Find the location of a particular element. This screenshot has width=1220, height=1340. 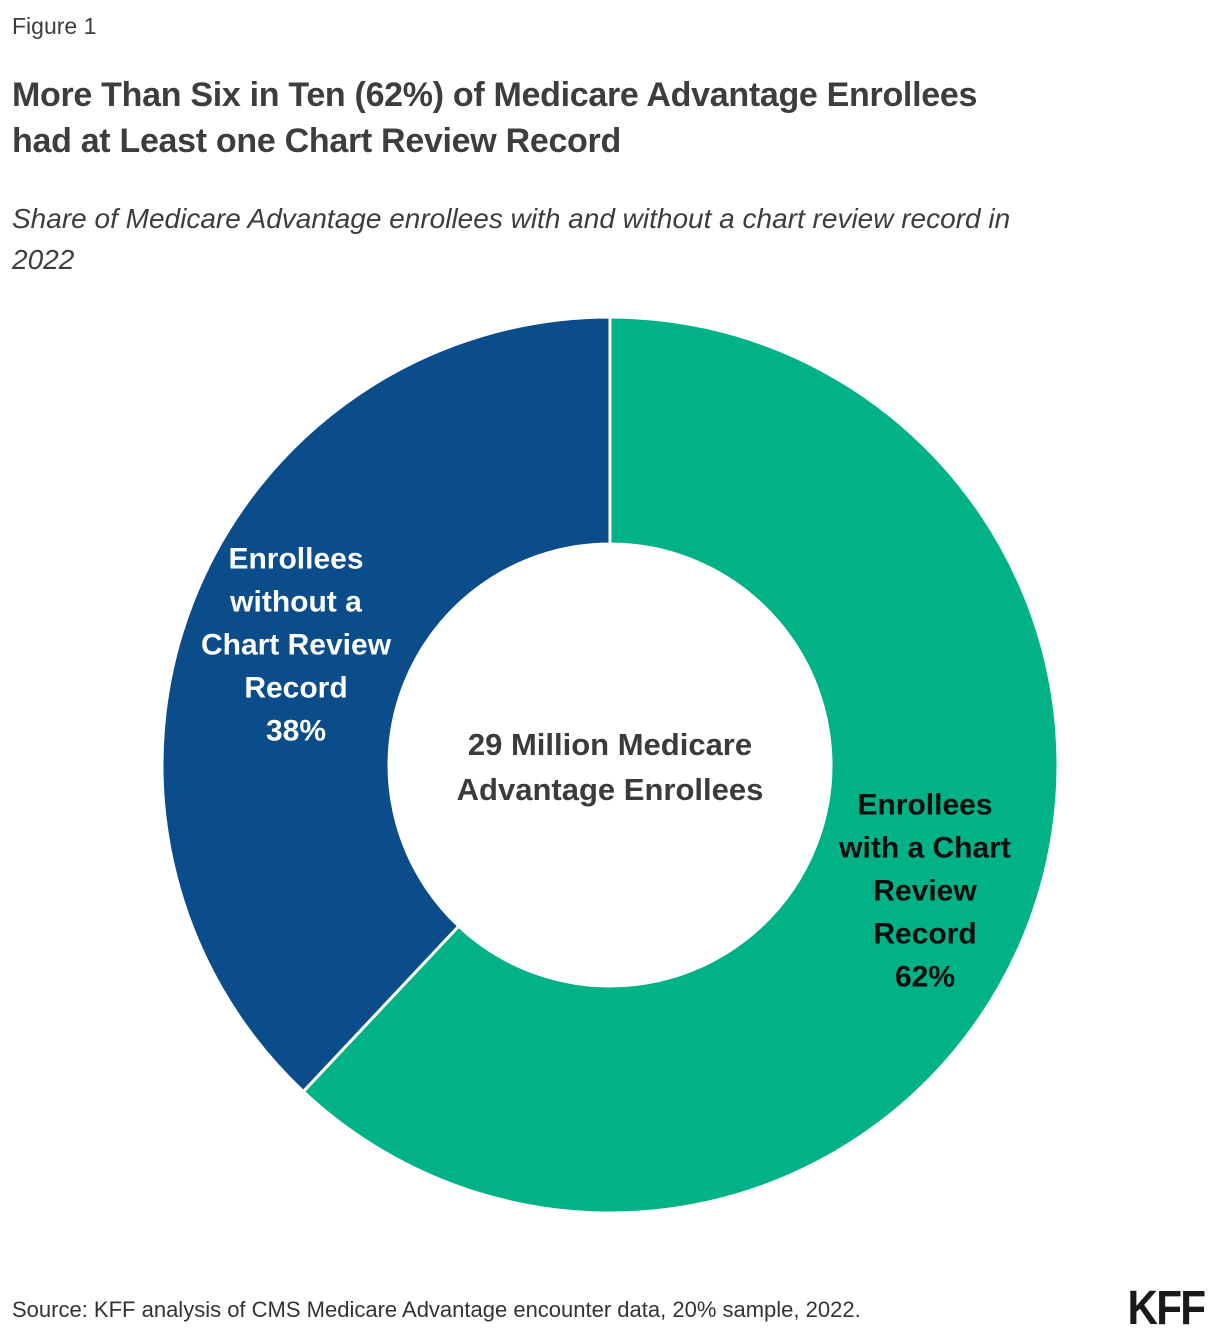

slice-label-line: 62% is located at coordinates (925, 977).